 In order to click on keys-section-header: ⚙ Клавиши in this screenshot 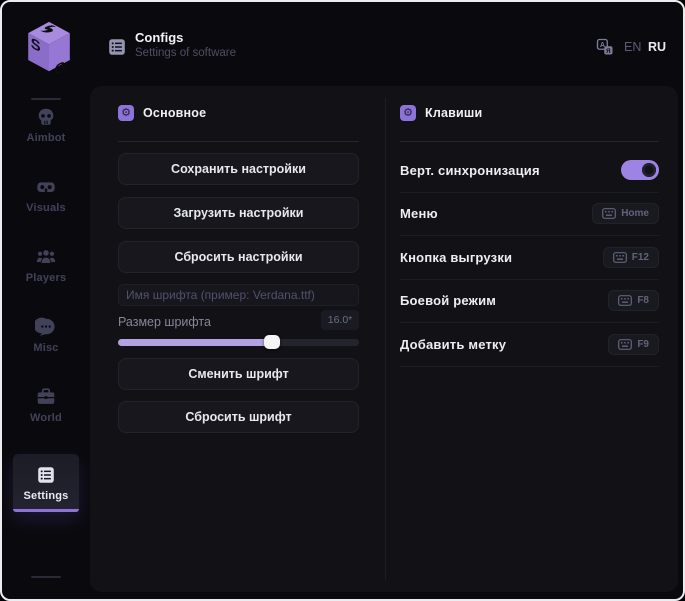, I will do `click(441, 113)`.